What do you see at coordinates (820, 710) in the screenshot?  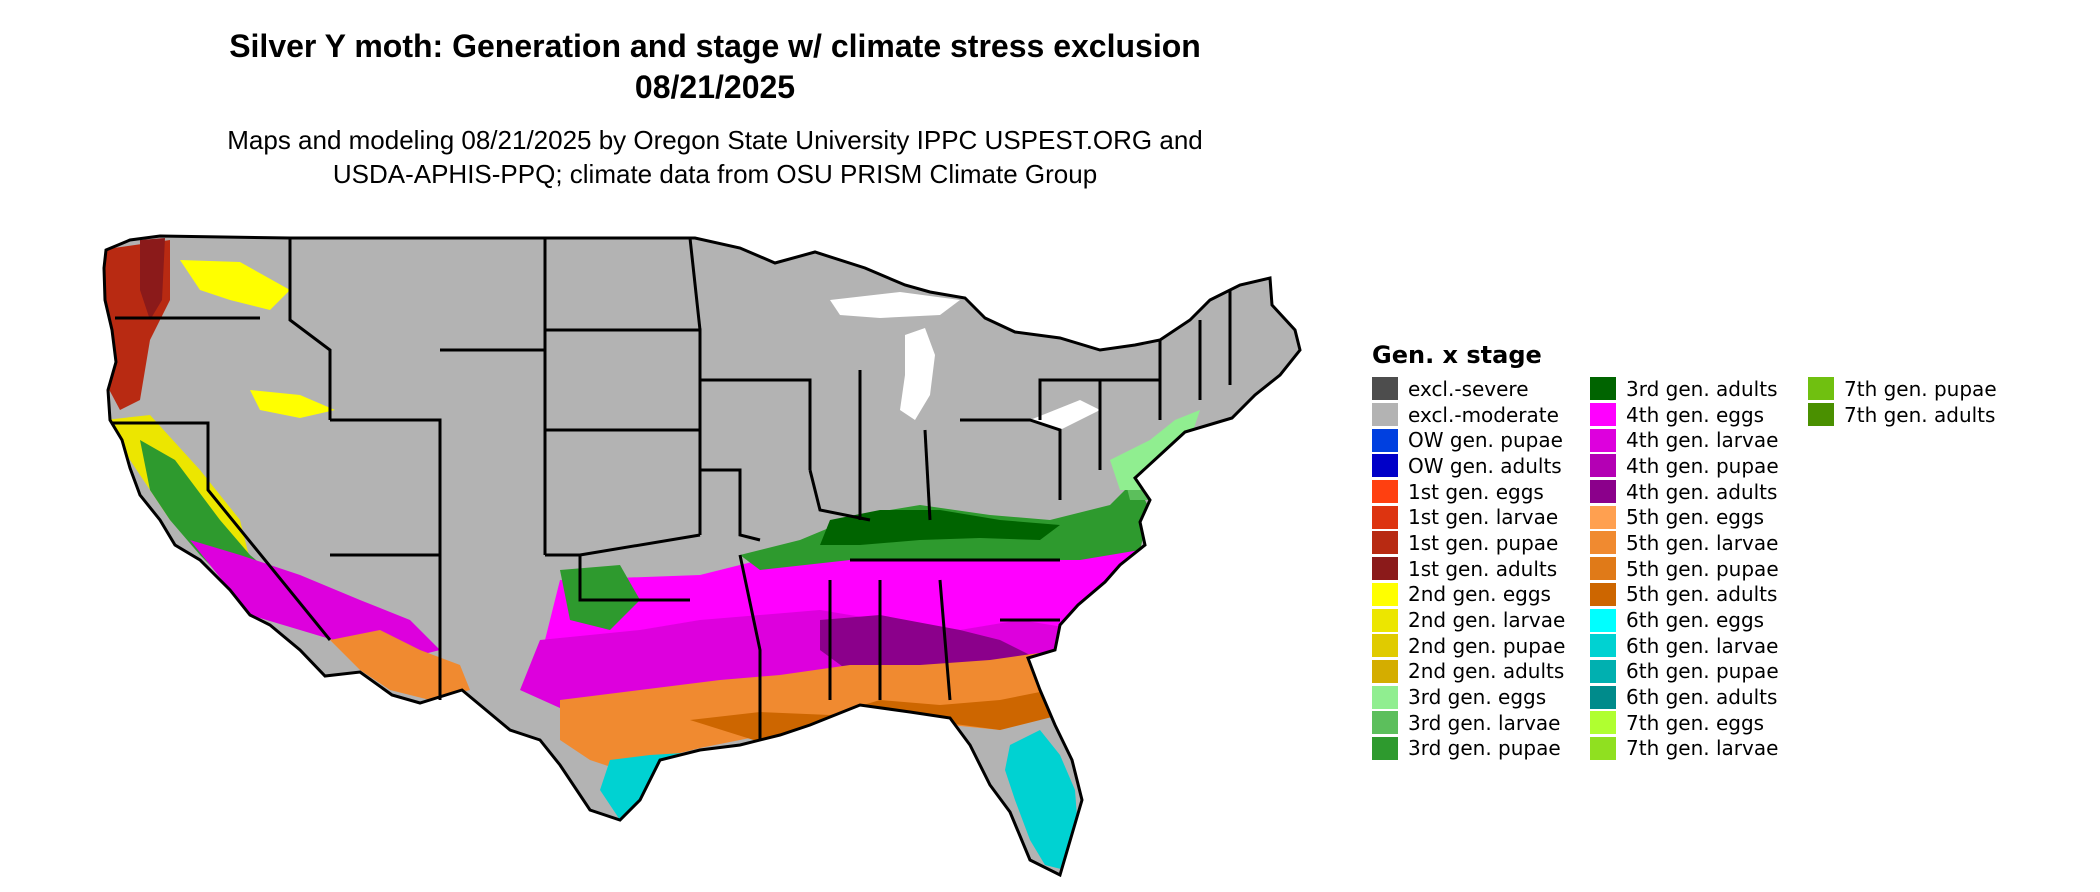 I see `zone-5th-gen-larvae` at bounding box center [820, 710].